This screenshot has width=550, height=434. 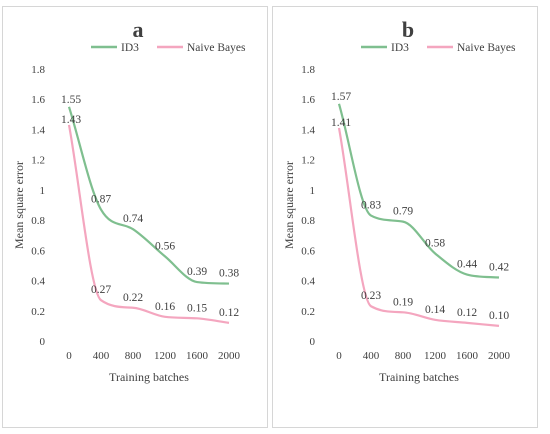 What do you see at coordinates (408, 29) in the screenshot?
I see `chart-title: b` at bounding box center [408, 29].